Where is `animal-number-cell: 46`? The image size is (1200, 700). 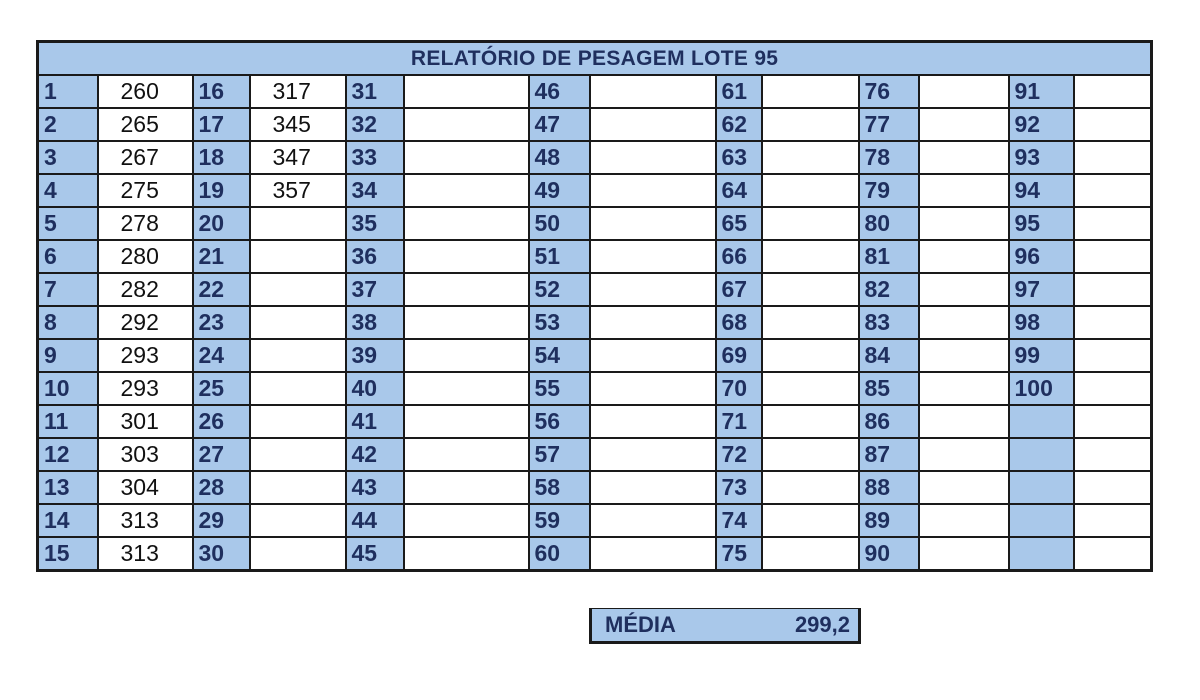
animal-number-cell: 46 is located at coordinates (559, 91).